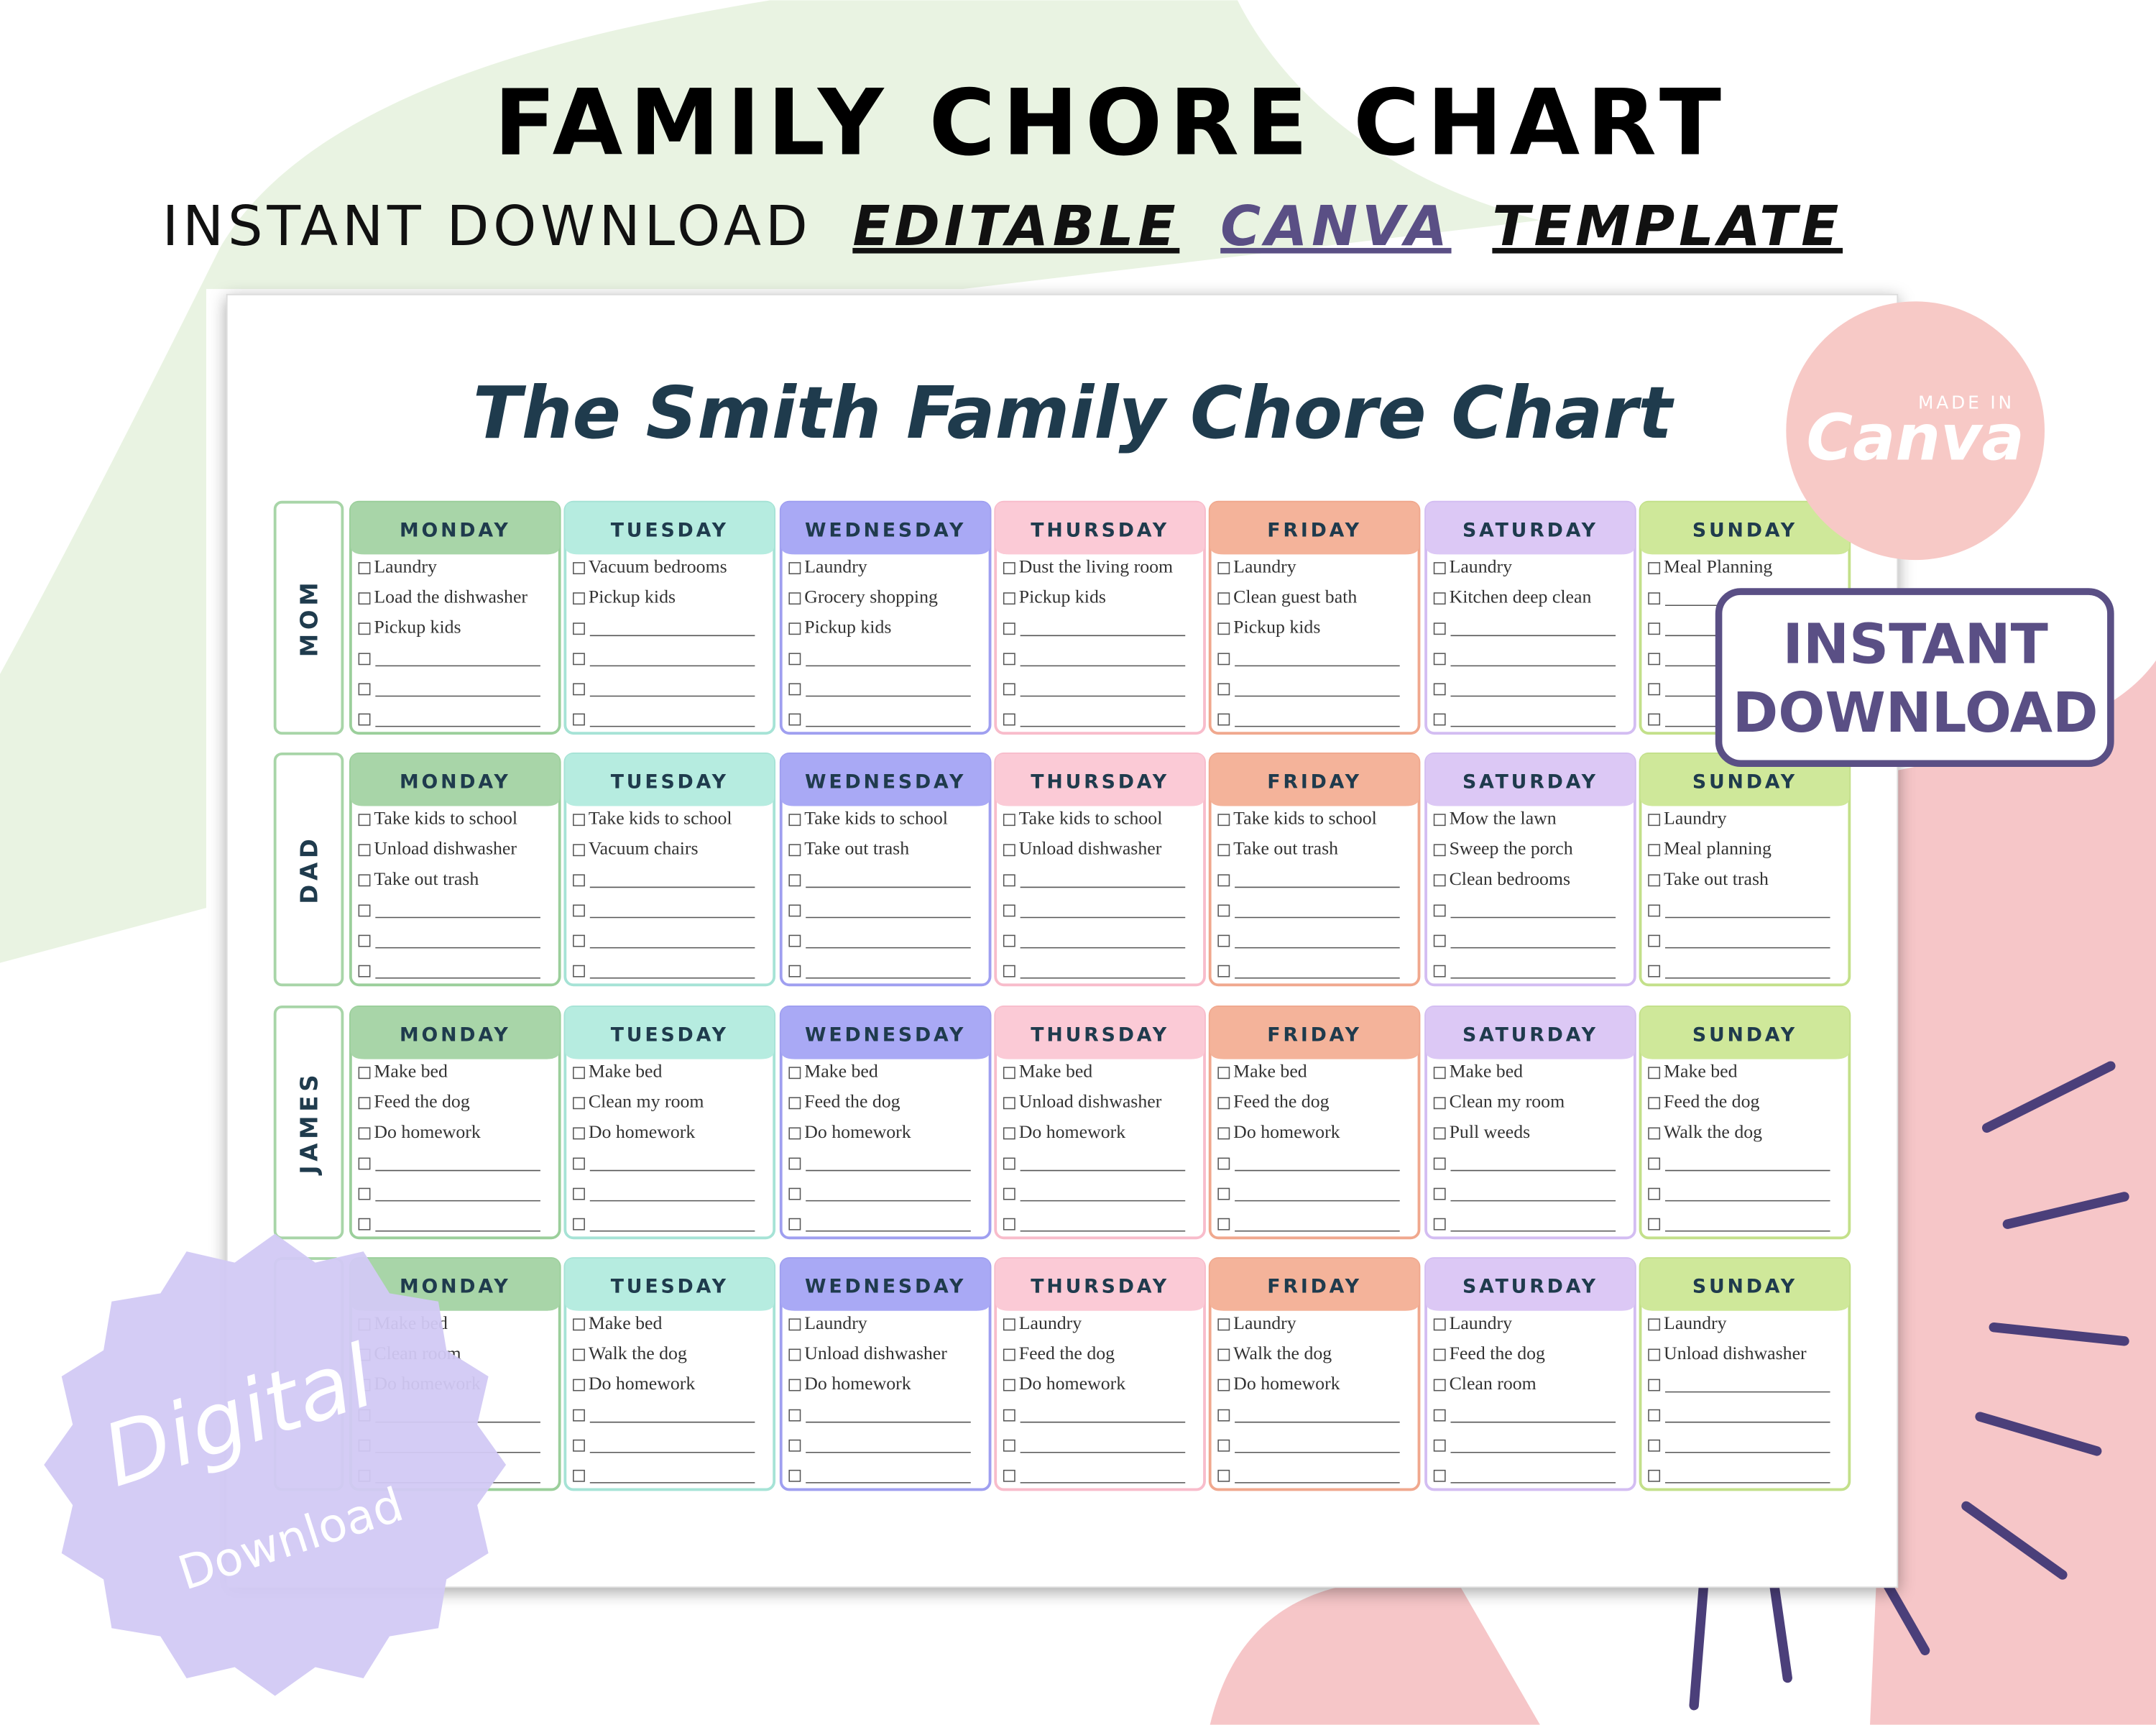 The width and height of the screenshot is (2156, 1725). Describe the element at coordinates (1915, 437) in the screenshot. I see `badge-brand: Canva` at that location.